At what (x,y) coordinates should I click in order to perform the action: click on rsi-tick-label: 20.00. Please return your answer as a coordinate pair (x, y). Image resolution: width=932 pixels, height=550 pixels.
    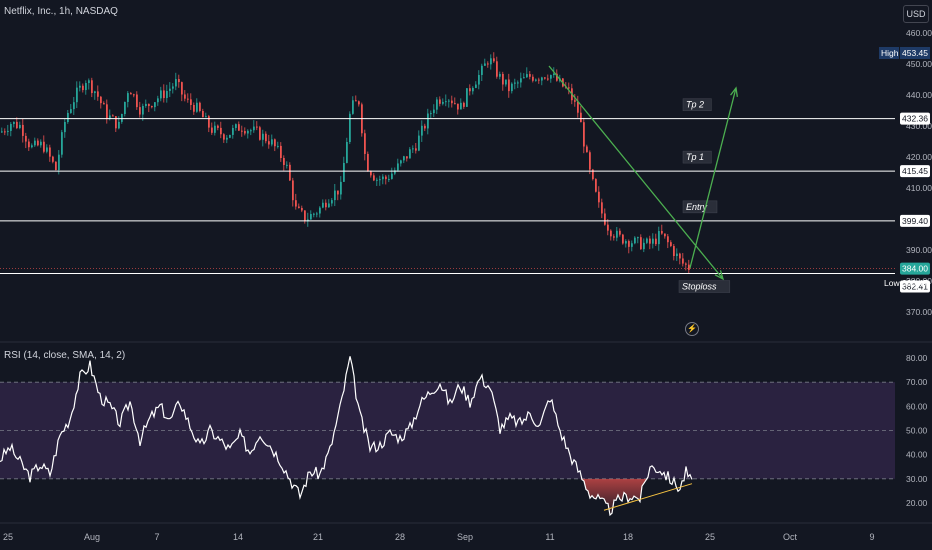
    Looking at the image, I should click on (917, 503).